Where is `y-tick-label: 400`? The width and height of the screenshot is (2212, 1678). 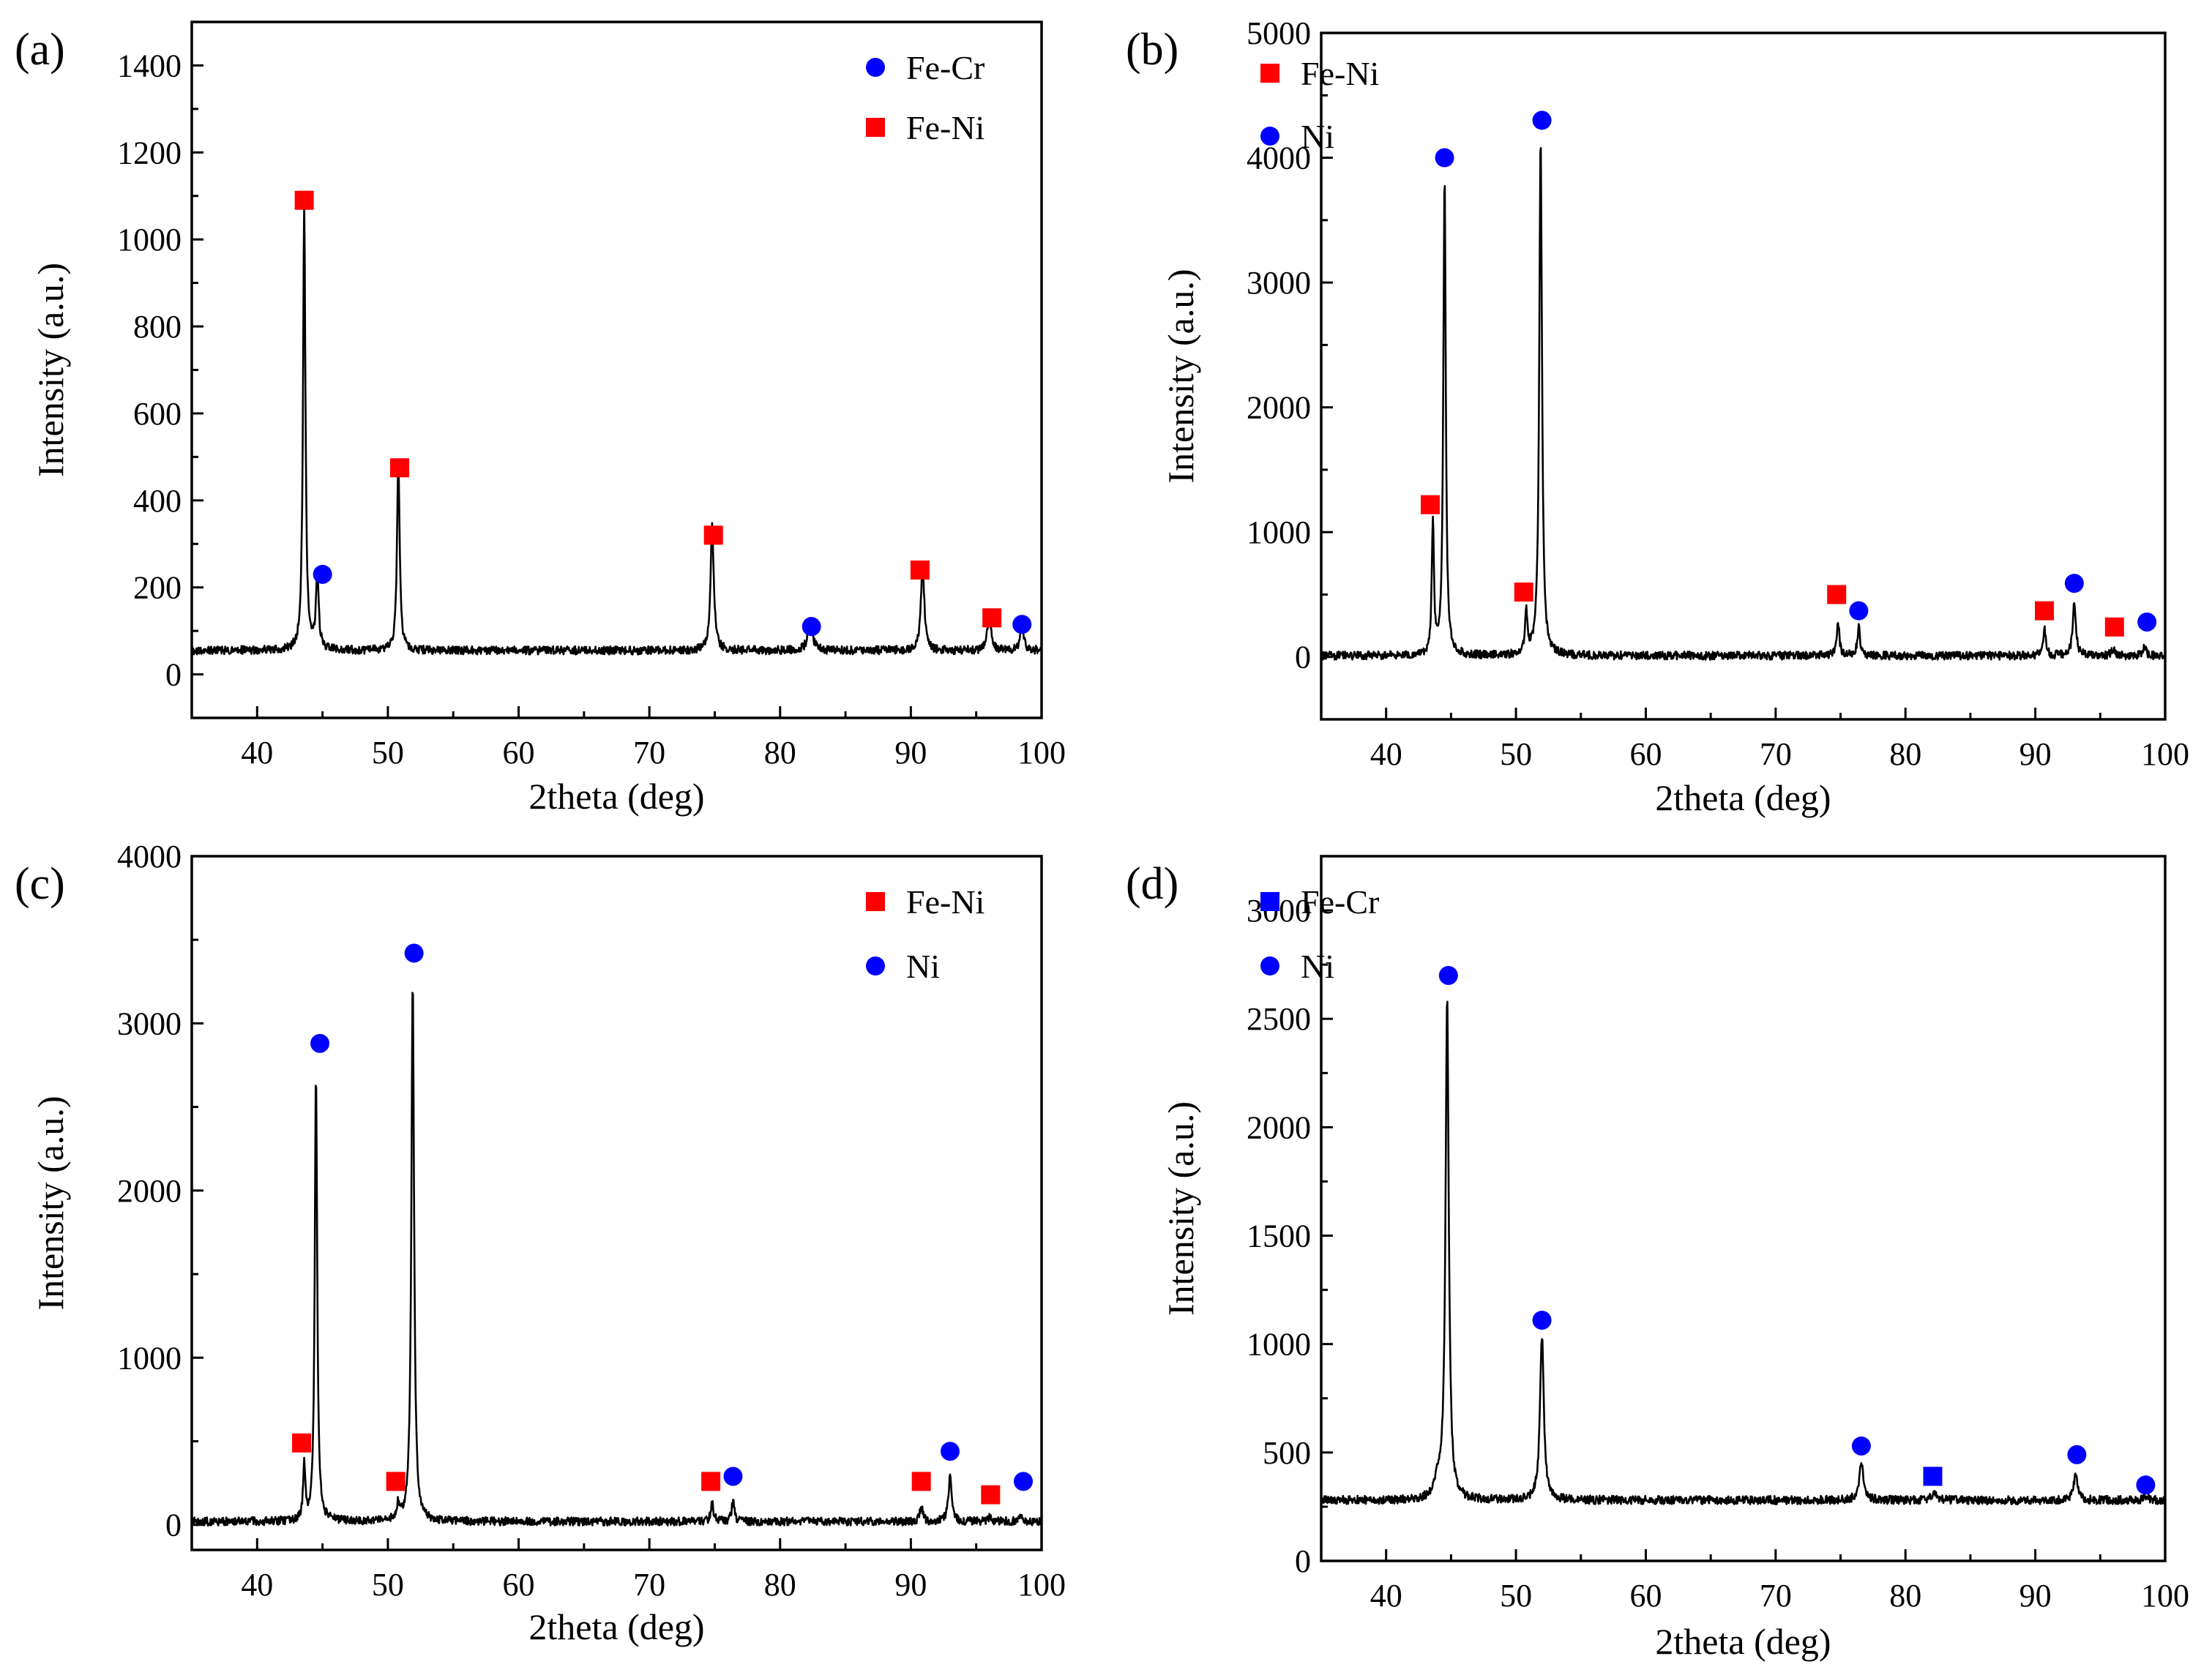
y-tick-label: 400 is located at coordinates (157, 501).